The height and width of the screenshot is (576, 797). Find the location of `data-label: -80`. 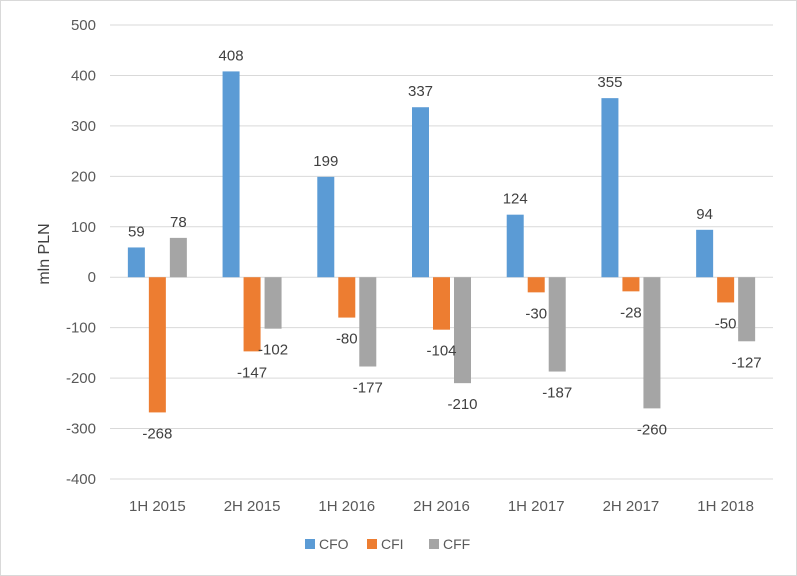

data-label: -80 is located at coordinates (347, 339).